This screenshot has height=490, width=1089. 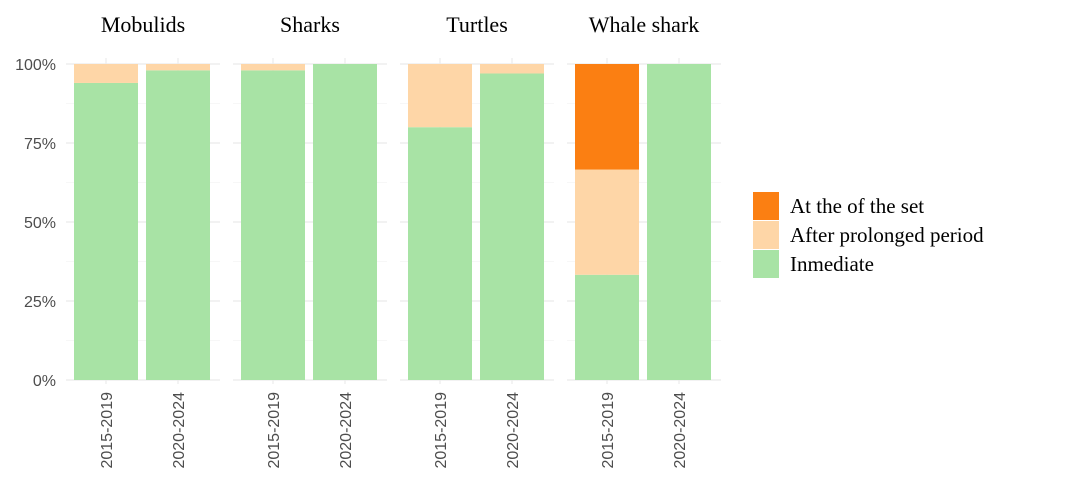 I want to click on y-tick-label: 25%, so click(x=40, y=302).